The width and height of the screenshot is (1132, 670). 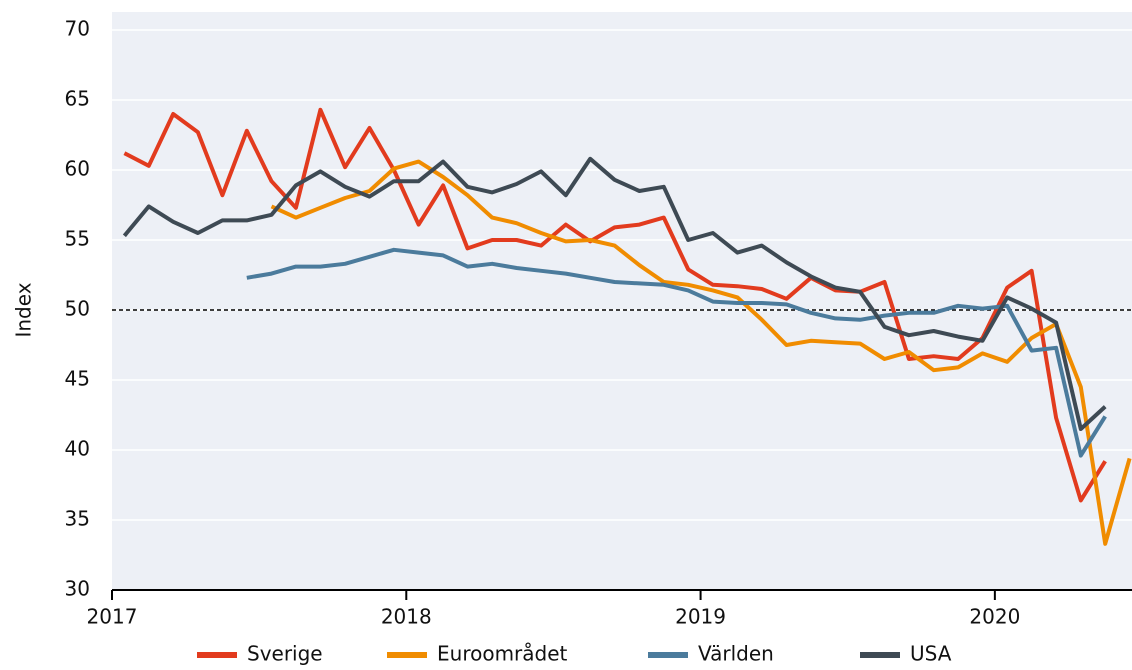 What do you see at coordinates (77, 29) in the screenshot?
I see `y-tick-label: 70` at bounding box center [77, 29].